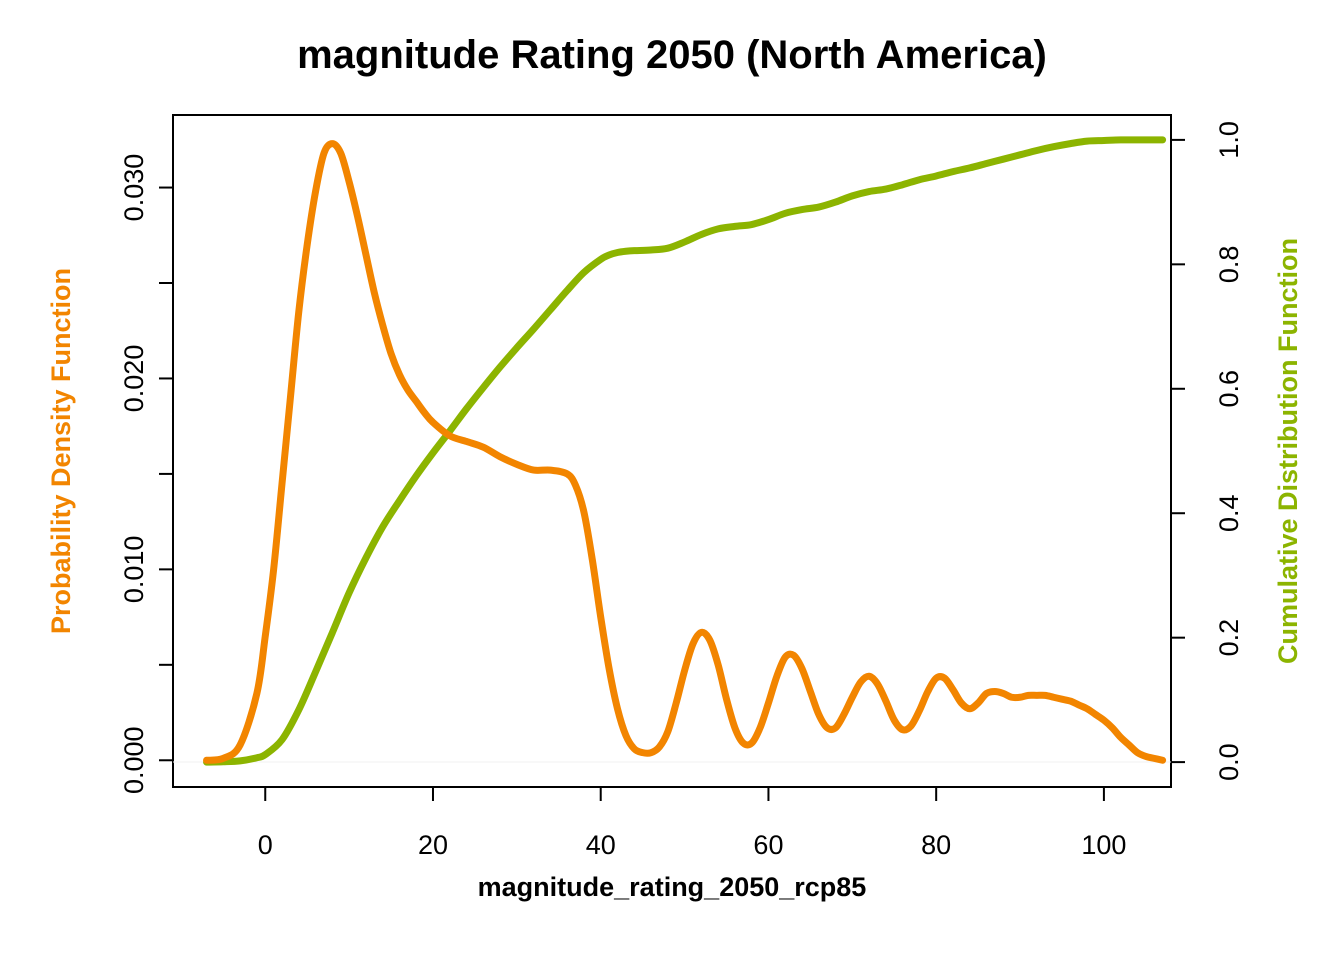  What do you see at coordinates (134, 379) in the screenshot?
I see `y-left-tick-label: 0.020` at bounding box center [134, 379].